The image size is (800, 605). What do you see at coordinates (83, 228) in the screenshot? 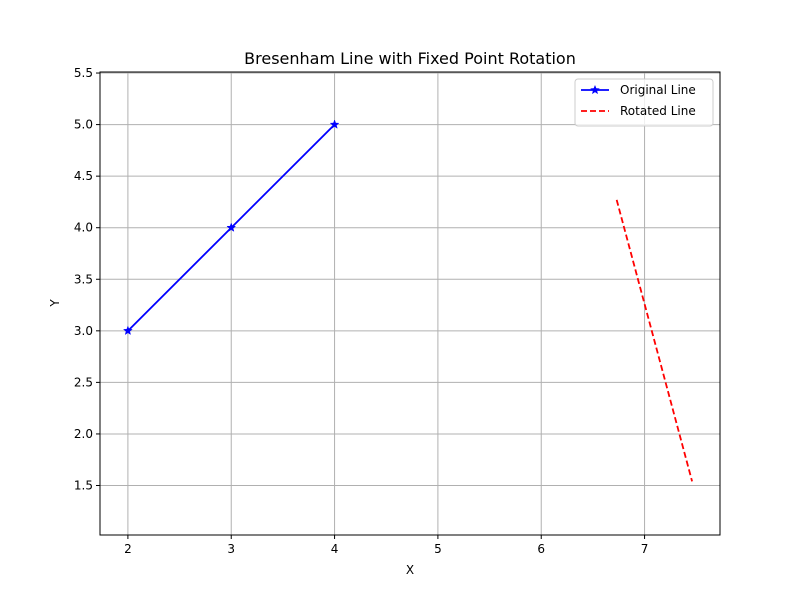
I see `y-tick-label: 4.0` at bounding box center [83, 228].